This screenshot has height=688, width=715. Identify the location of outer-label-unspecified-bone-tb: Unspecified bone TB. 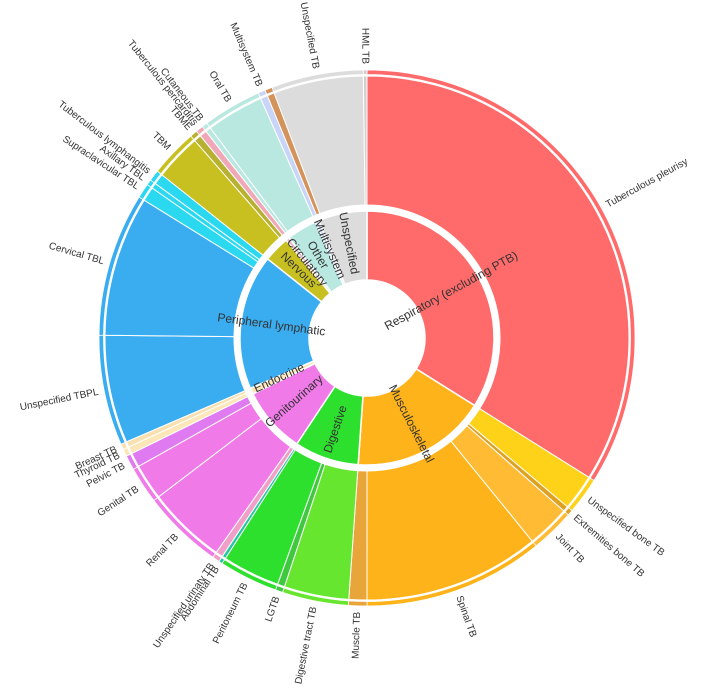
(626, 527).